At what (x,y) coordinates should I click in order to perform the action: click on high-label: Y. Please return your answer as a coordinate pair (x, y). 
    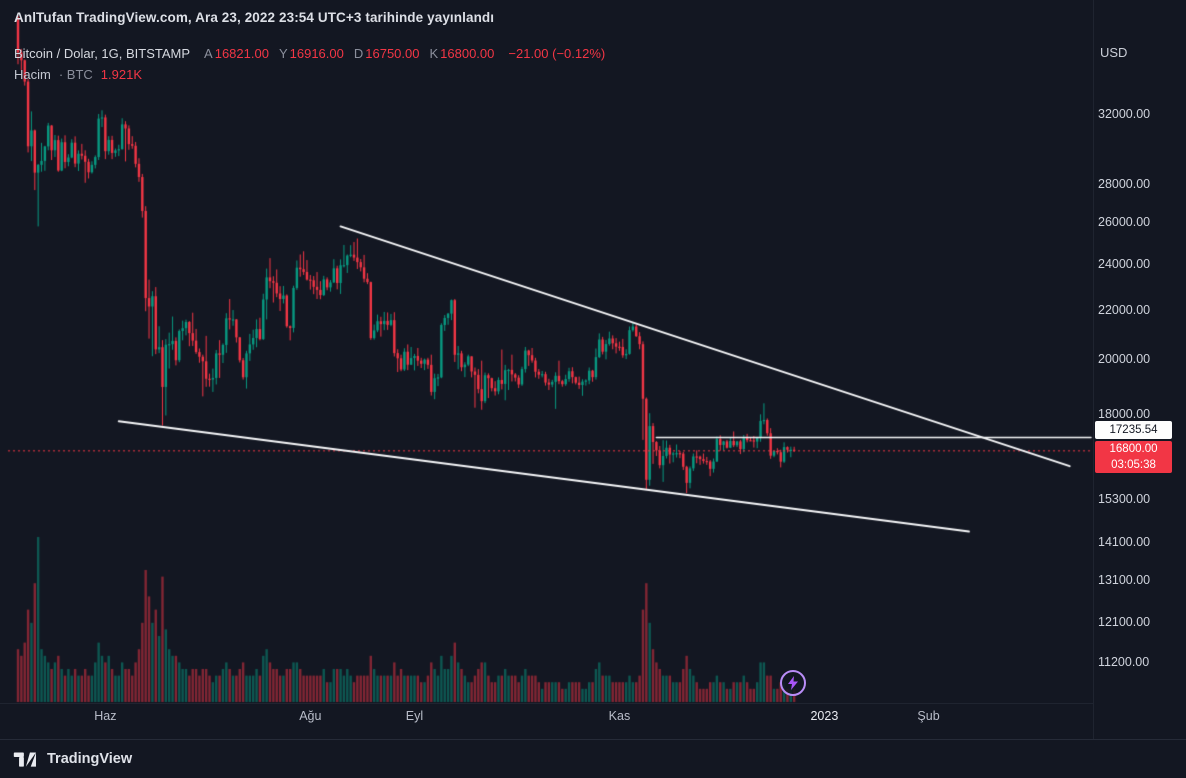
    Looking at the image, I should click on (283, 53).